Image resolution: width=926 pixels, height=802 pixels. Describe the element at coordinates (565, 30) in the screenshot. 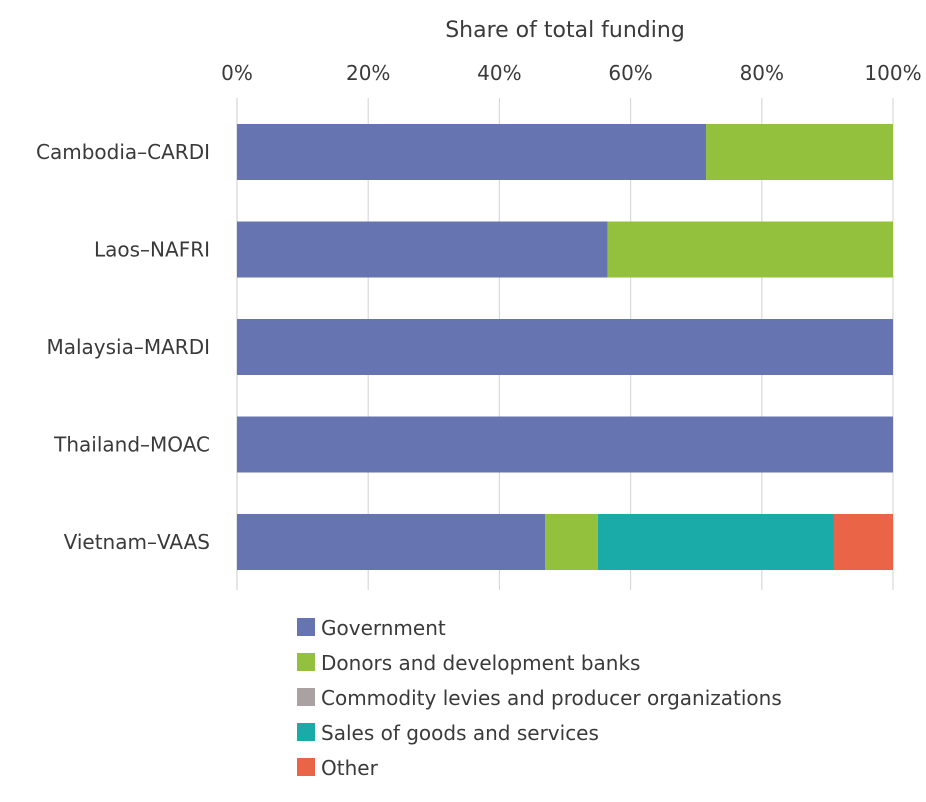

I see `x-axis-title: Share of total funding` at that location.